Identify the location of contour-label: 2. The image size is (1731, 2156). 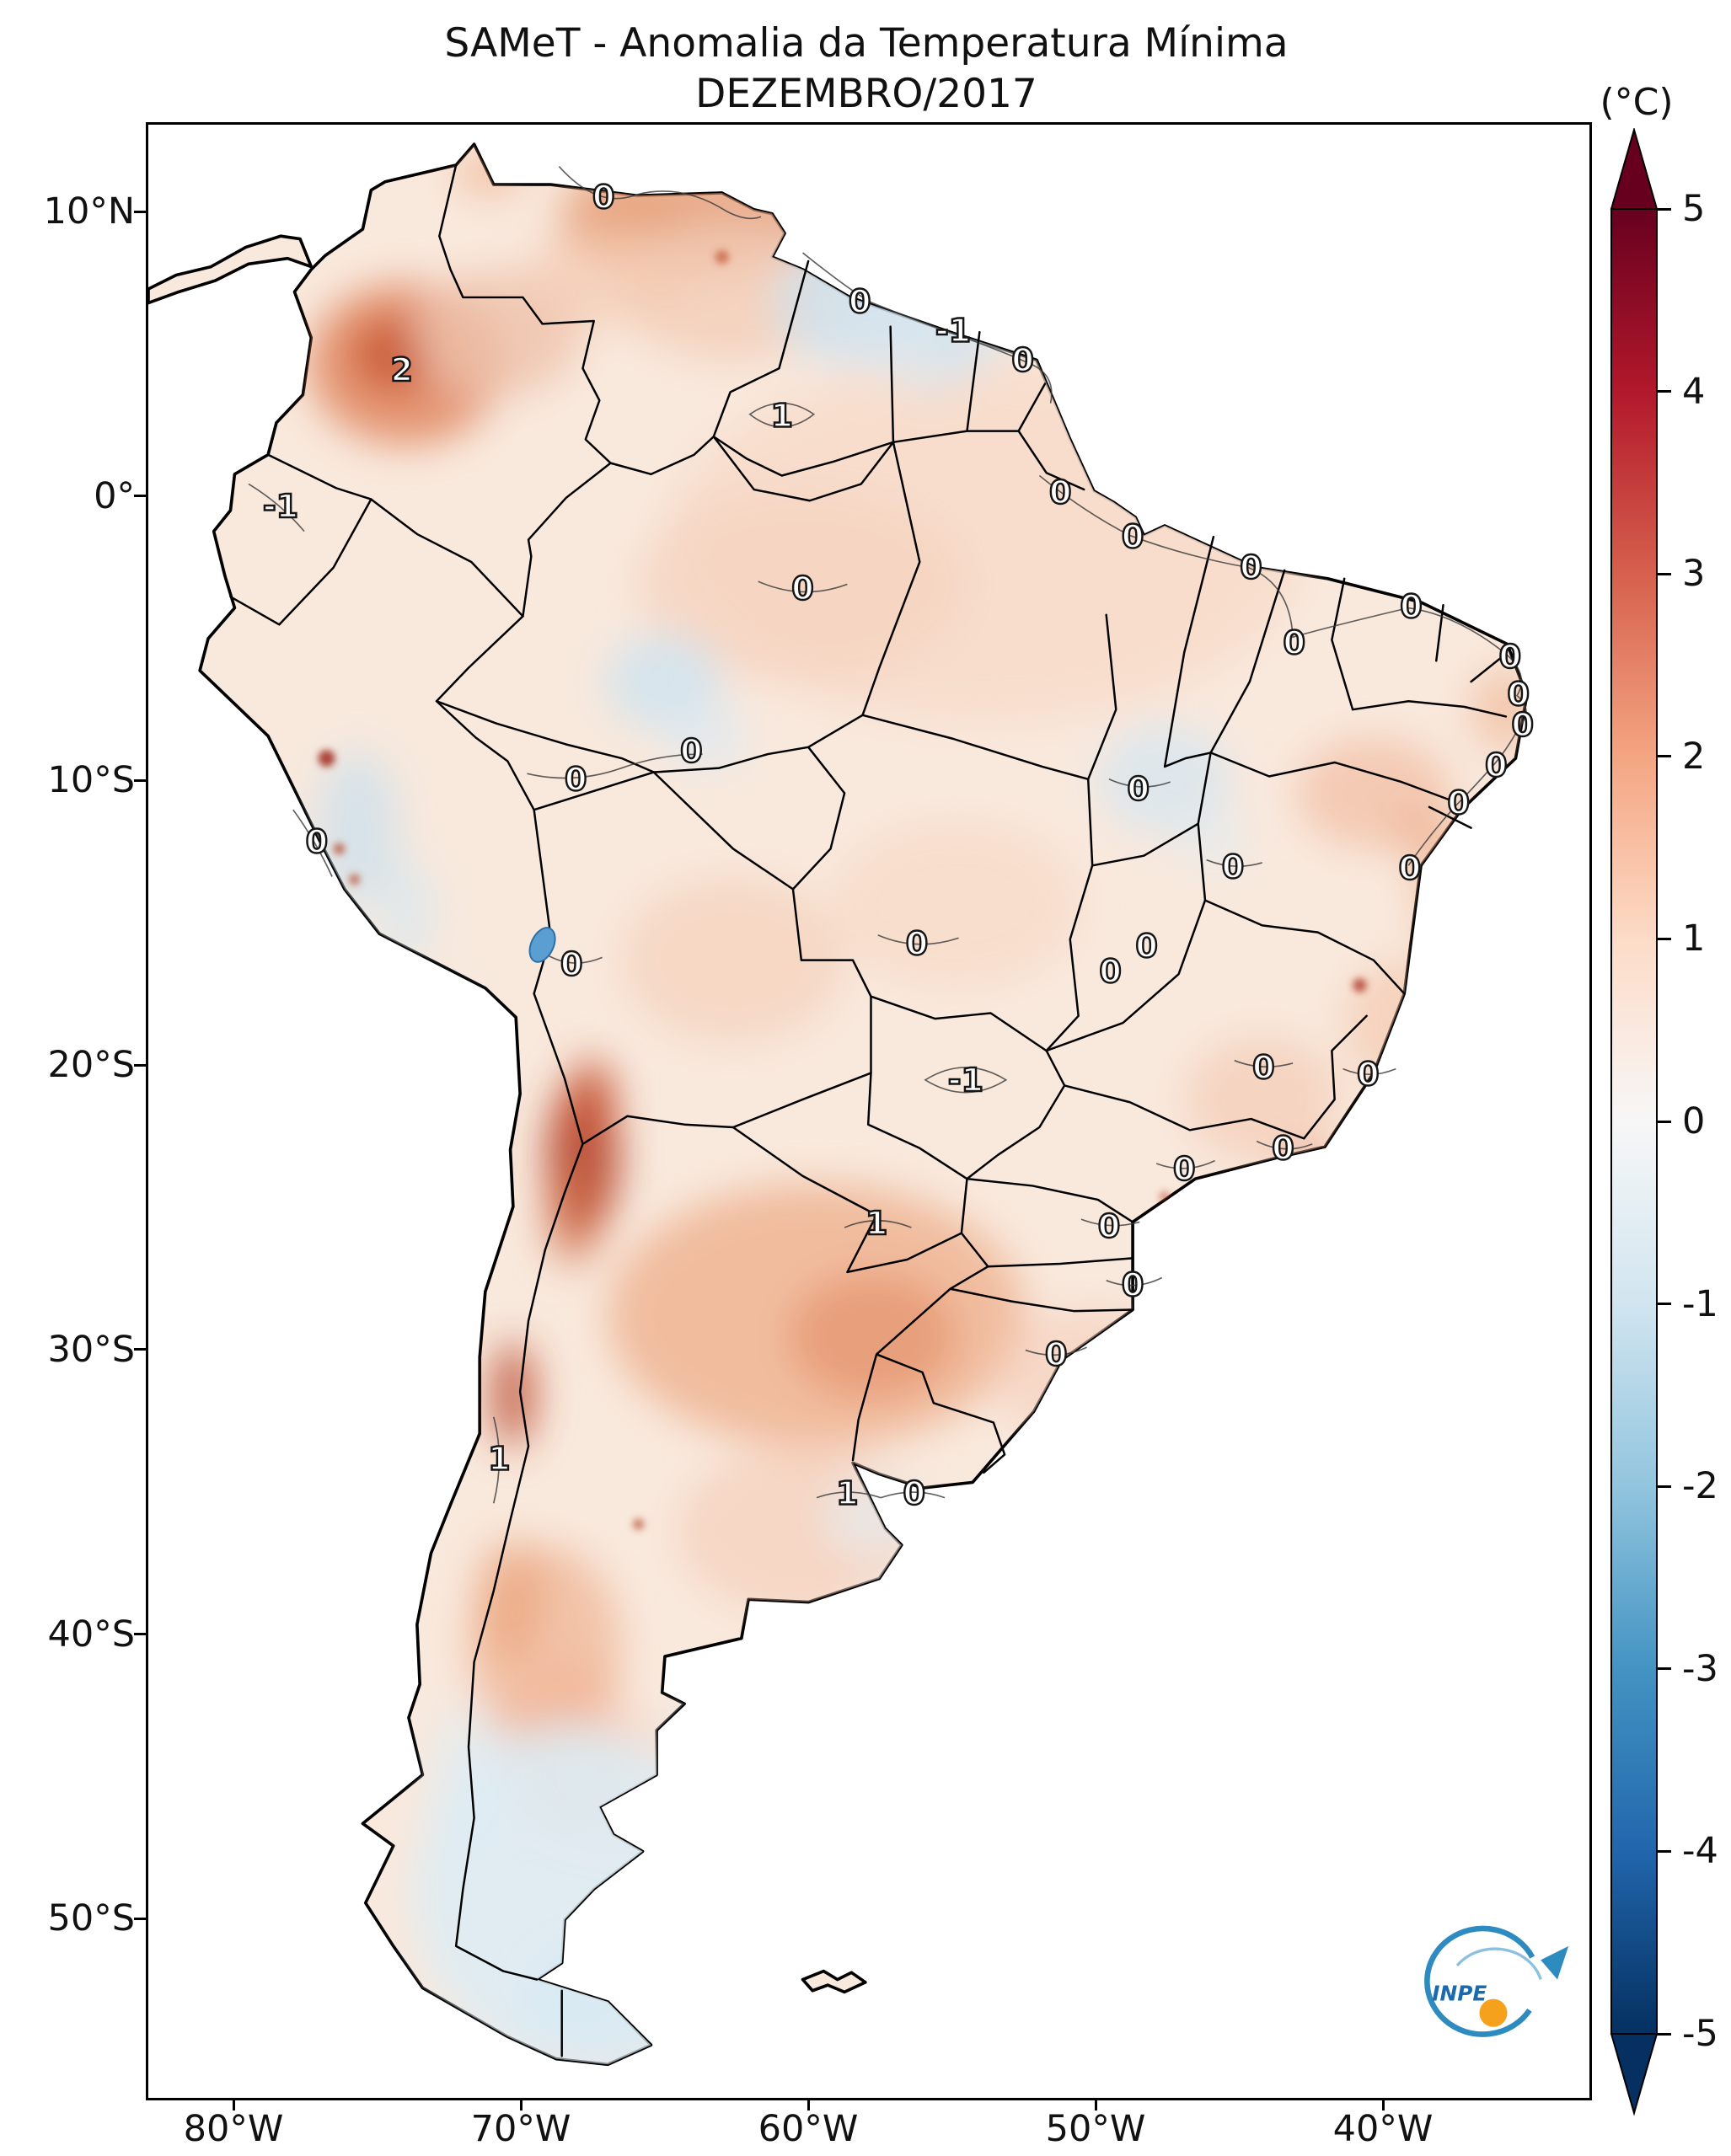
(401, 369).